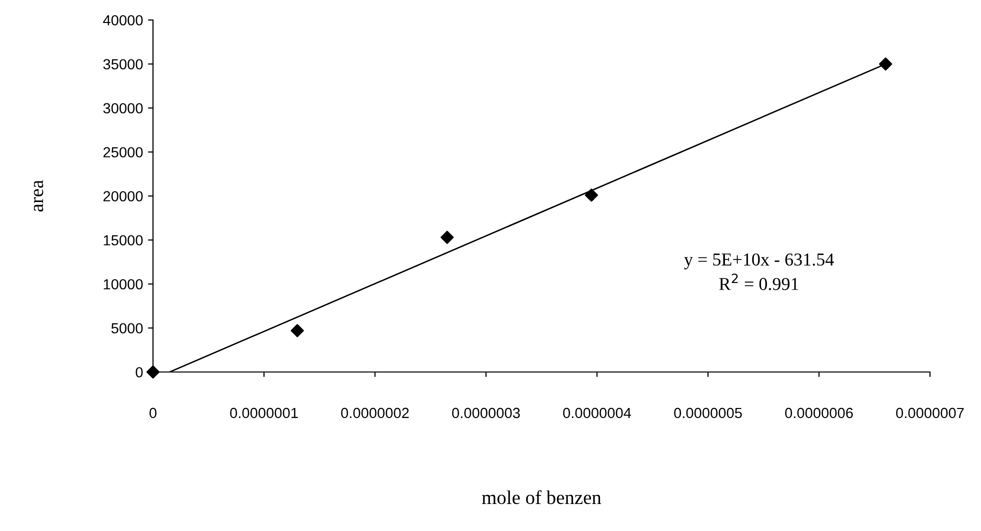  What do you see at coordinates (759, 271) in the screenshot?
I see `annotation: y = 5E+10x - 631.54 R$^{2}$ = 0.991` at bounding box center [759, 271].